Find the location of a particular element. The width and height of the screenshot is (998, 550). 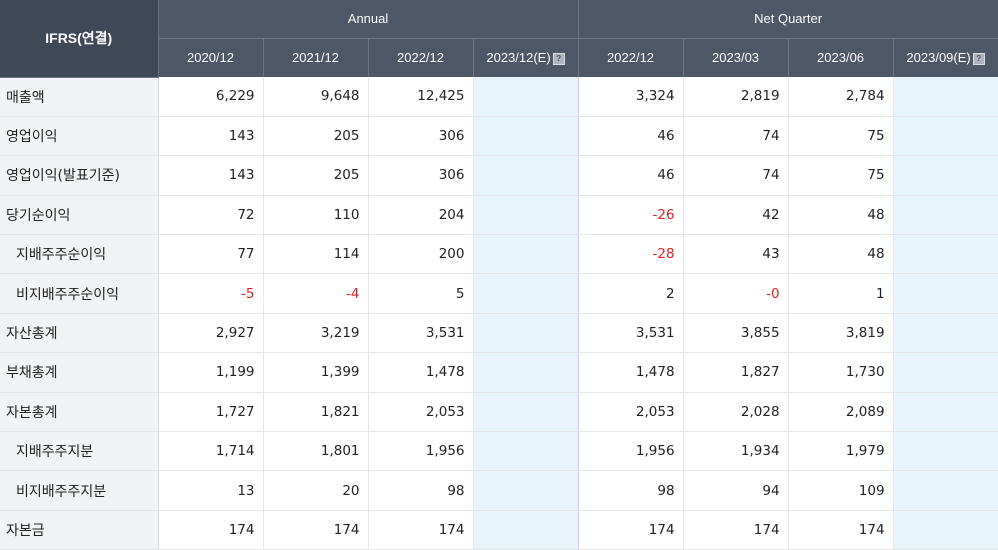

annual-value-cell: 6,229 is located at coordinates (211, 97).